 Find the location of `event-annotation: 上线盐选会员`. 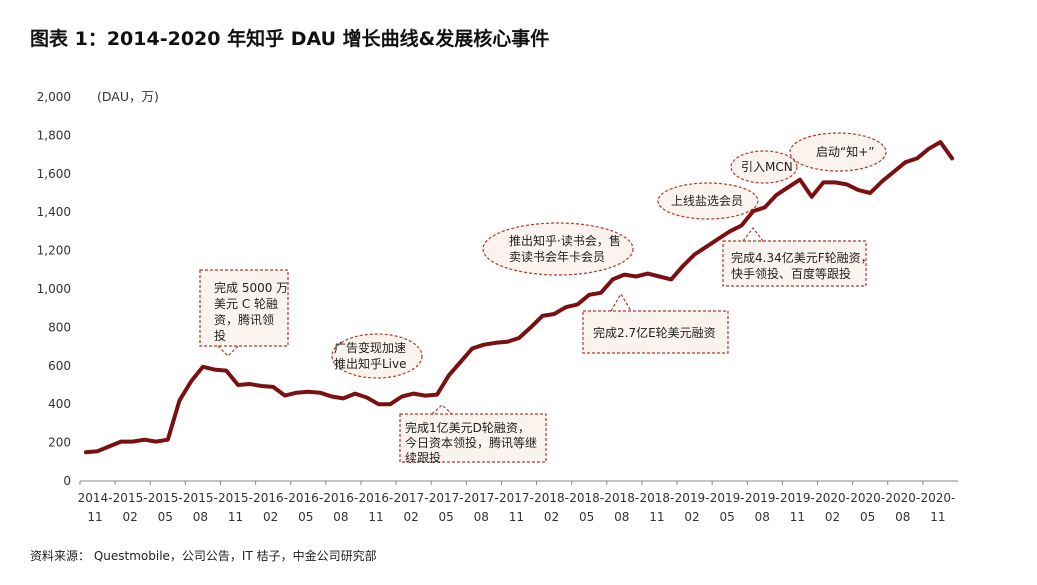

event-annotation: 上线盐选会员 is located at coordinates (708, 201).